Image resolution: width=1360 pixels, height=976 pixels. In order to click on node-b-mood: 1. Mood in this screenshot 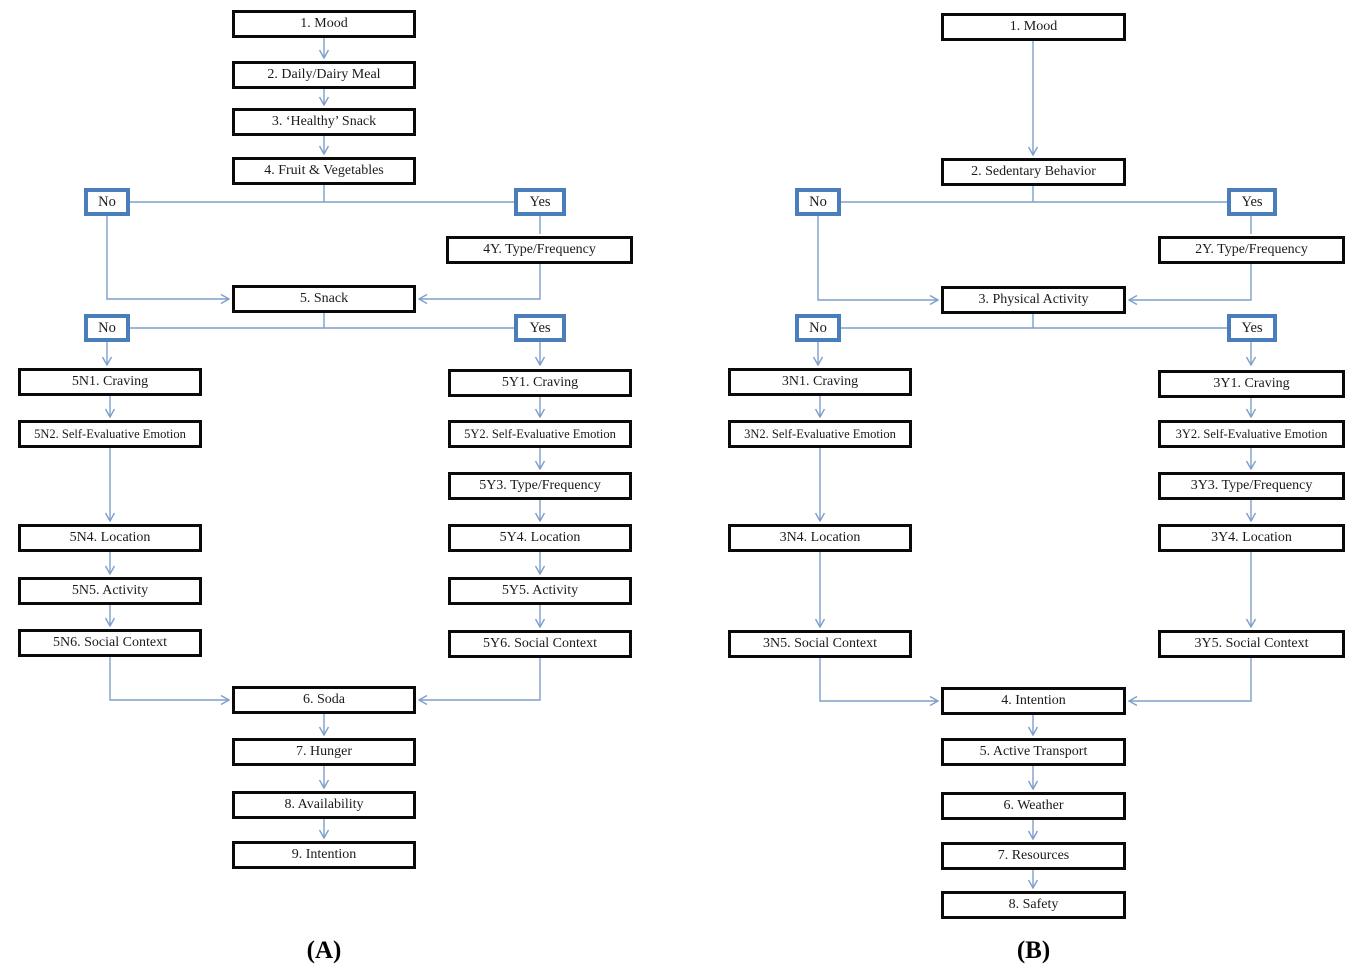, I will do `click(1033, 27)`.